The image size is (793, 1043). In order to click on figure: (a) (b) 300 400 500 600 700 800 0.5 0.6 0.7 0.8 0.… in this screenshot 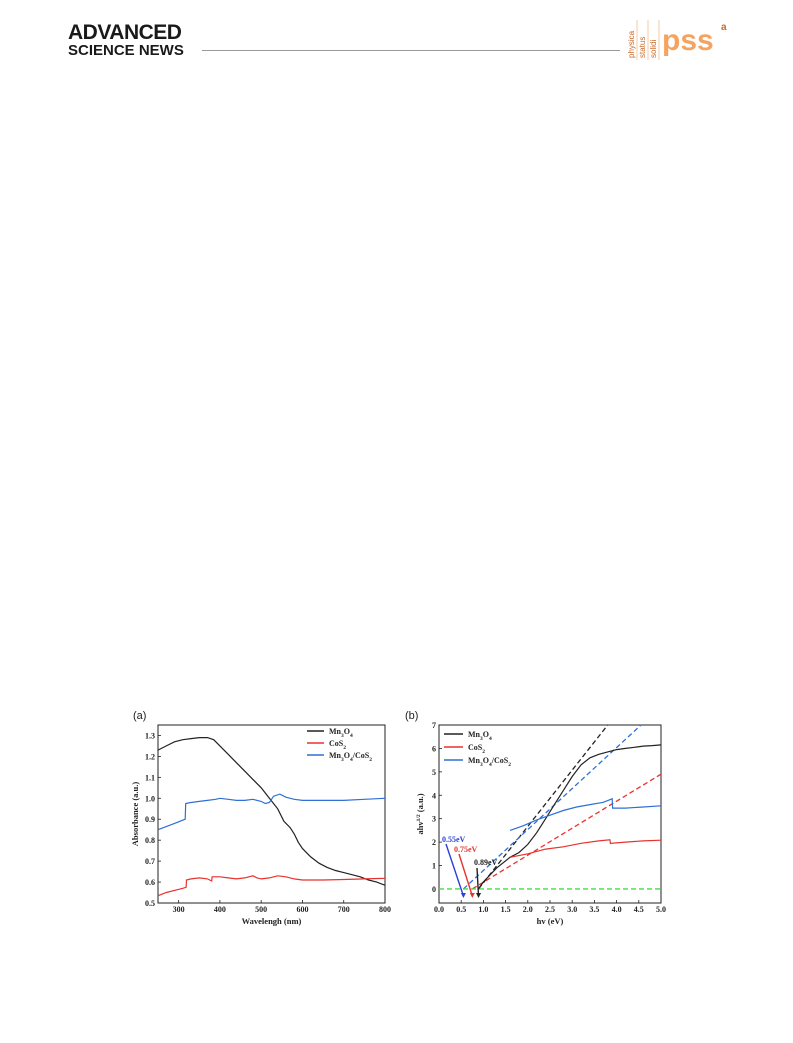, I will do `click(399, 818)`.